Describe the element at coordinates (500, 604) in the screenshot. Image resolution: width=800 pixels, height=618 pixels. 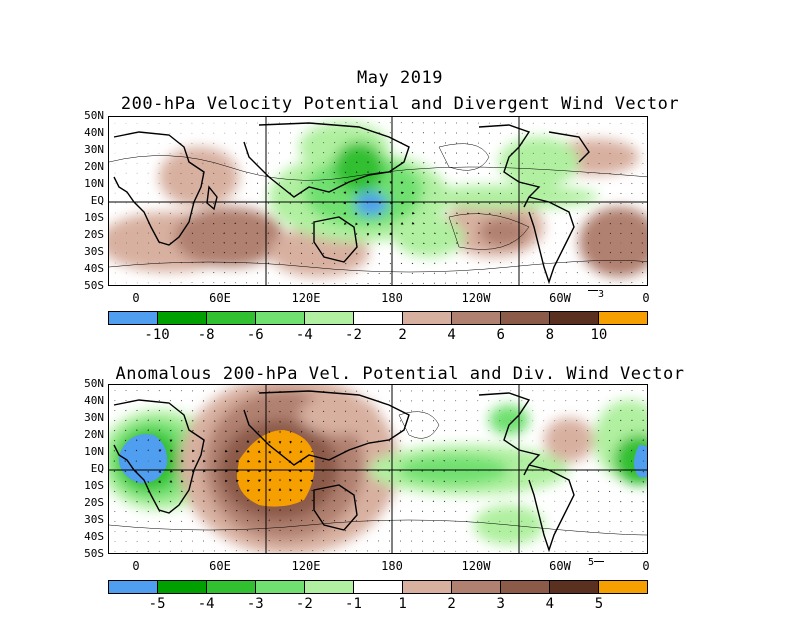
I see `colorbar-label: 3` at that location.